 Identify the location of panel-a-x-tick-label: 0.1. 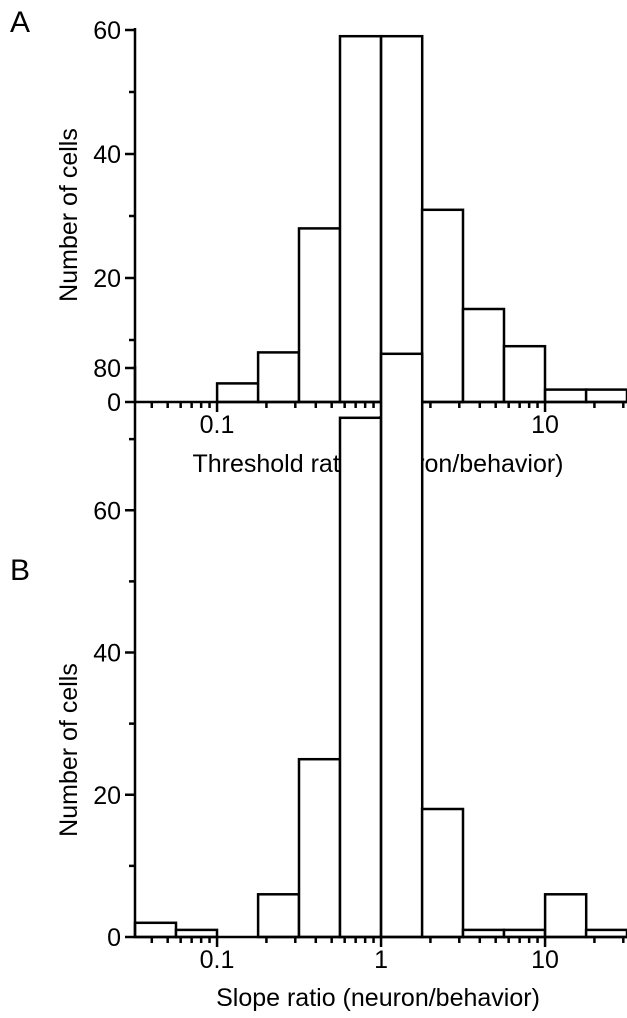
(217, 425).